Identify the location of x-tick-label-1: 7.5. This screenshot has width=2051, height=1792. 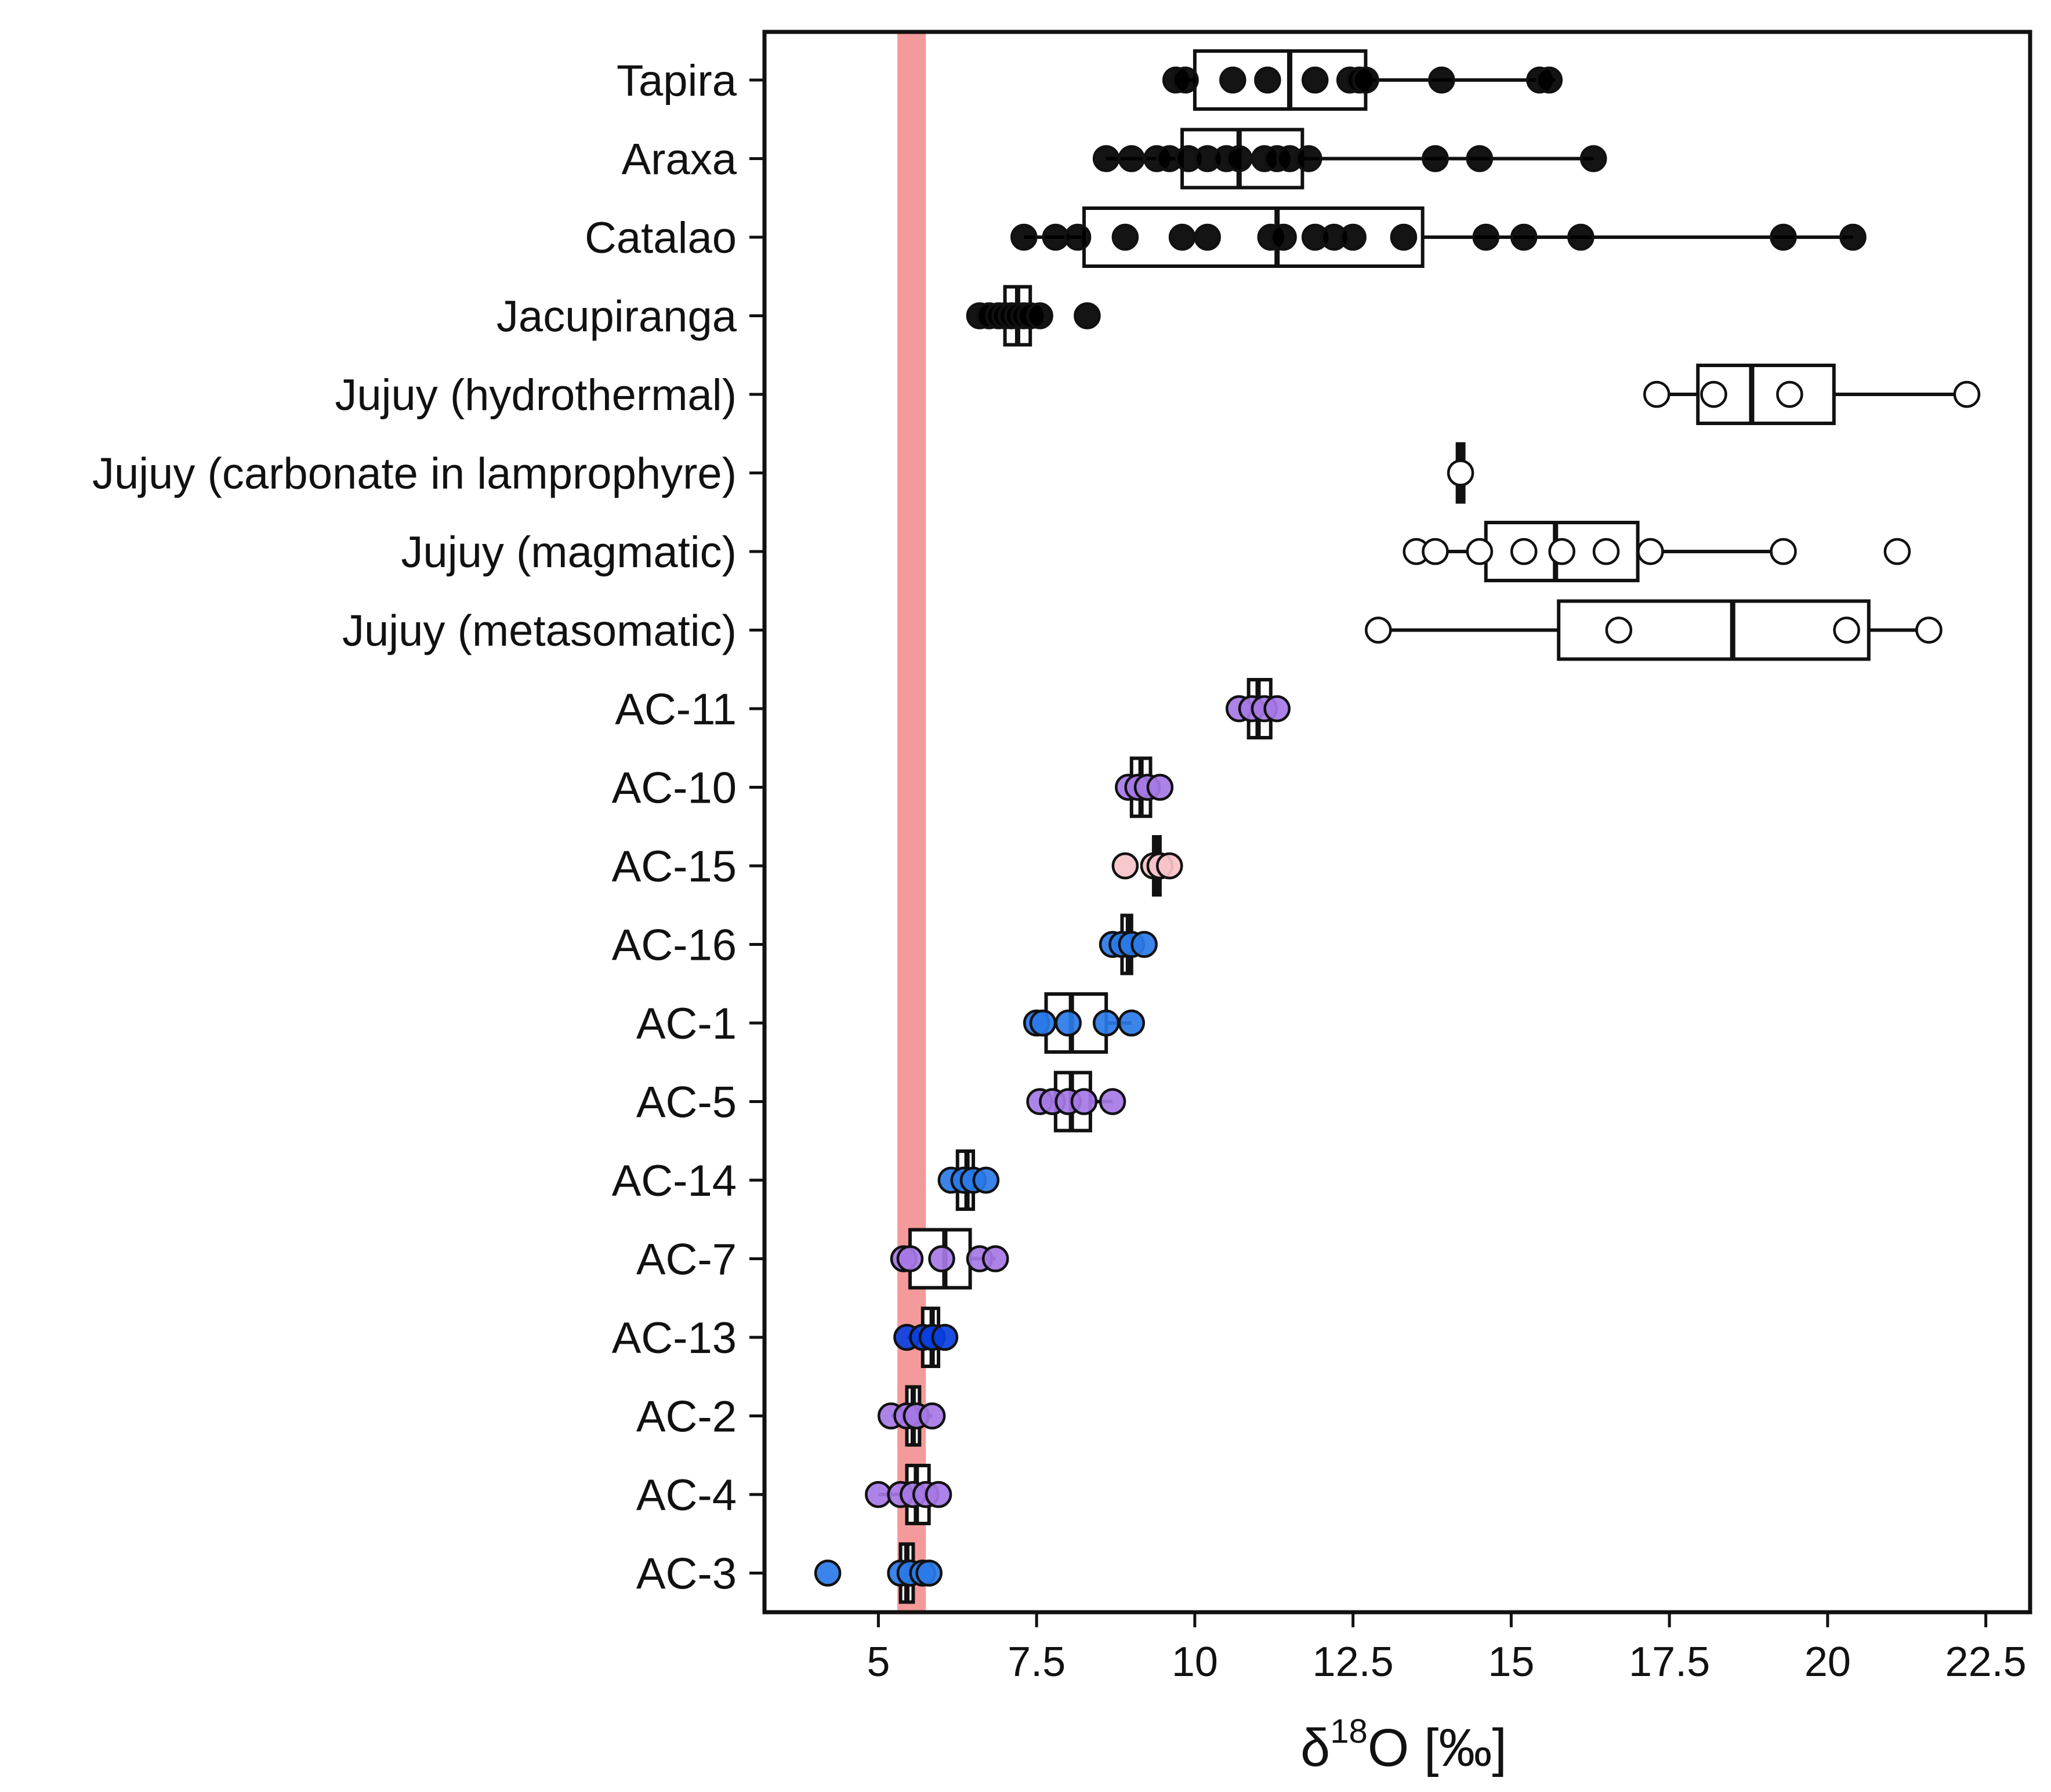
(1037, 1662).